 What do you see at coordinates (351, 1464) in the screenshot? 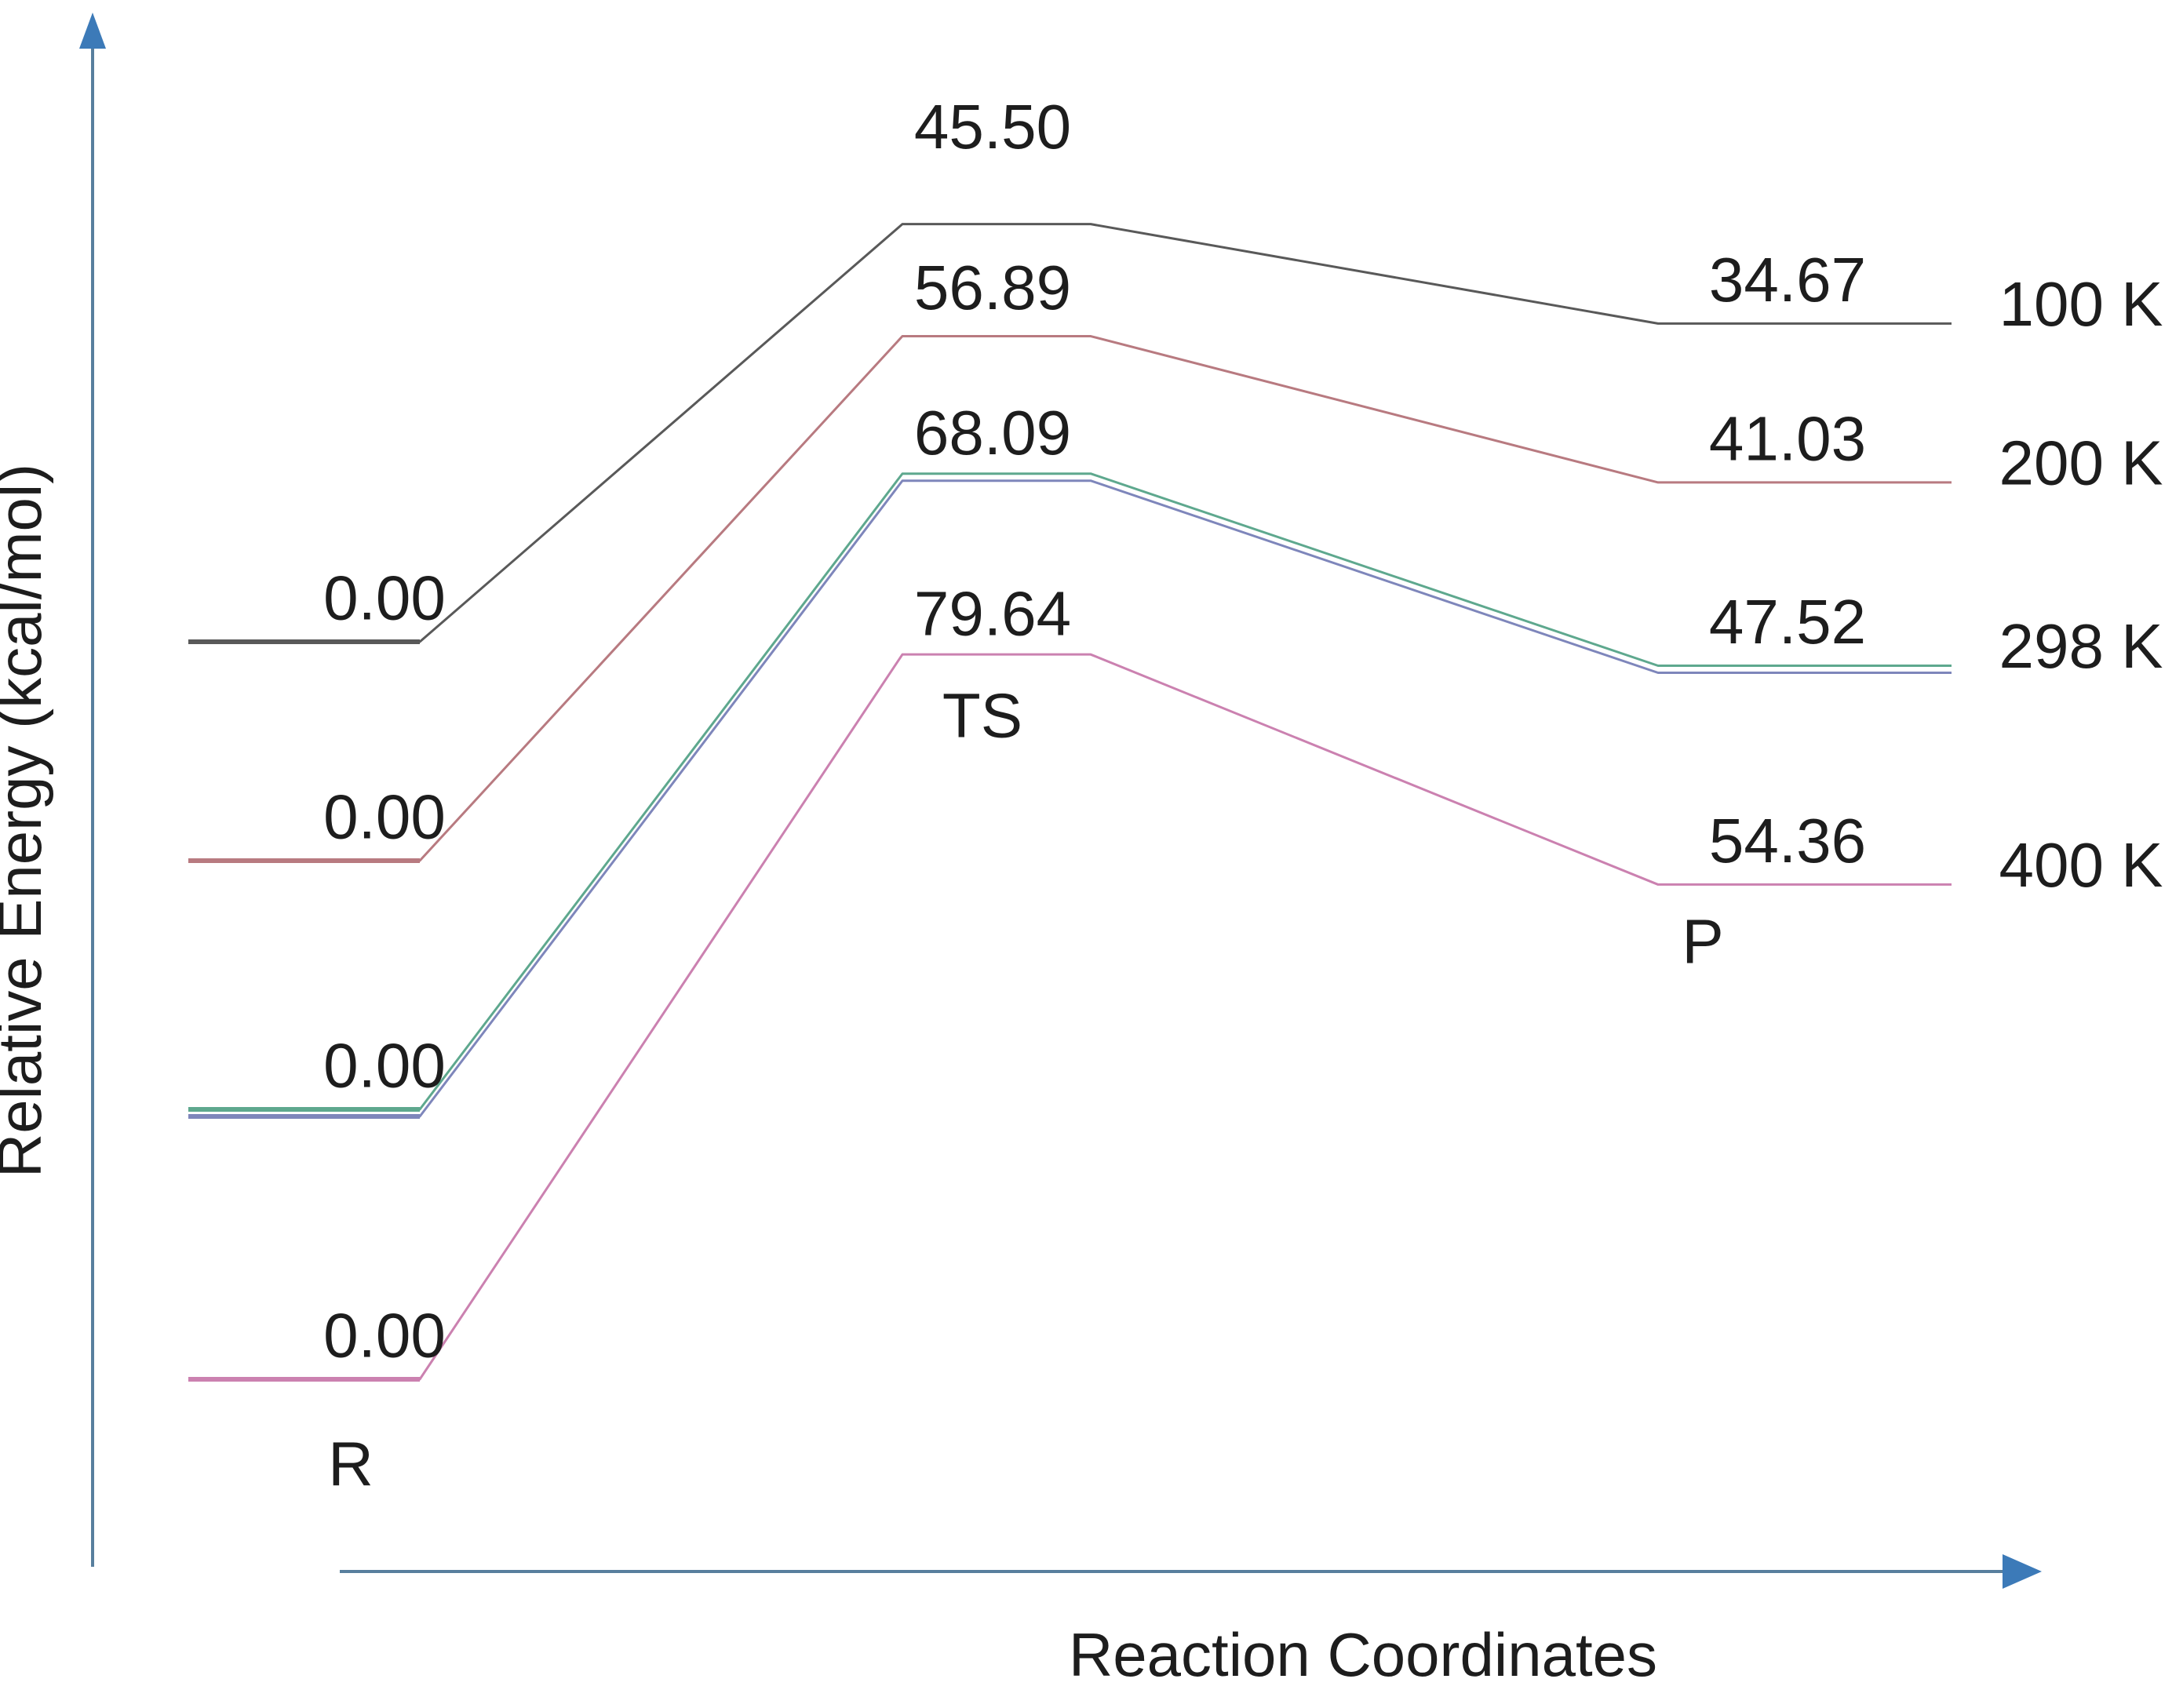
I see `stage-label-r: R` at bounding box center [351, 1464].